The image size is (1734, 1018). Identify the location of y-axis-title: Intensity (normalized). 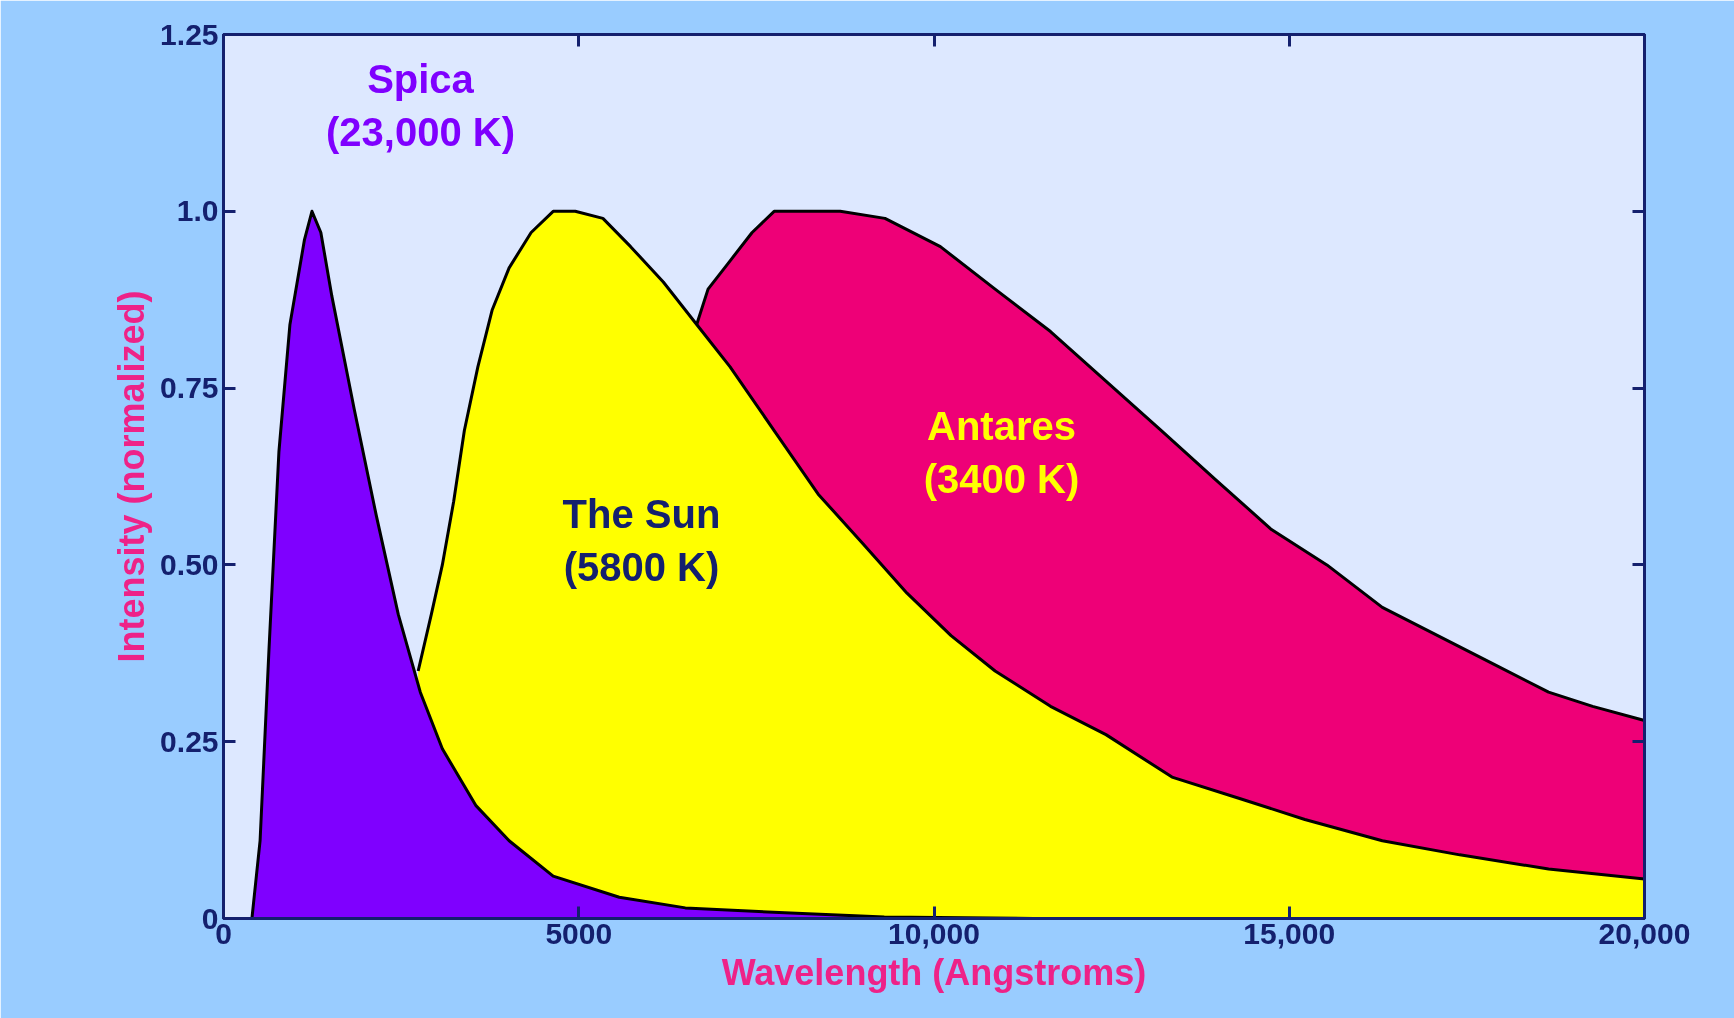
(132, 476).